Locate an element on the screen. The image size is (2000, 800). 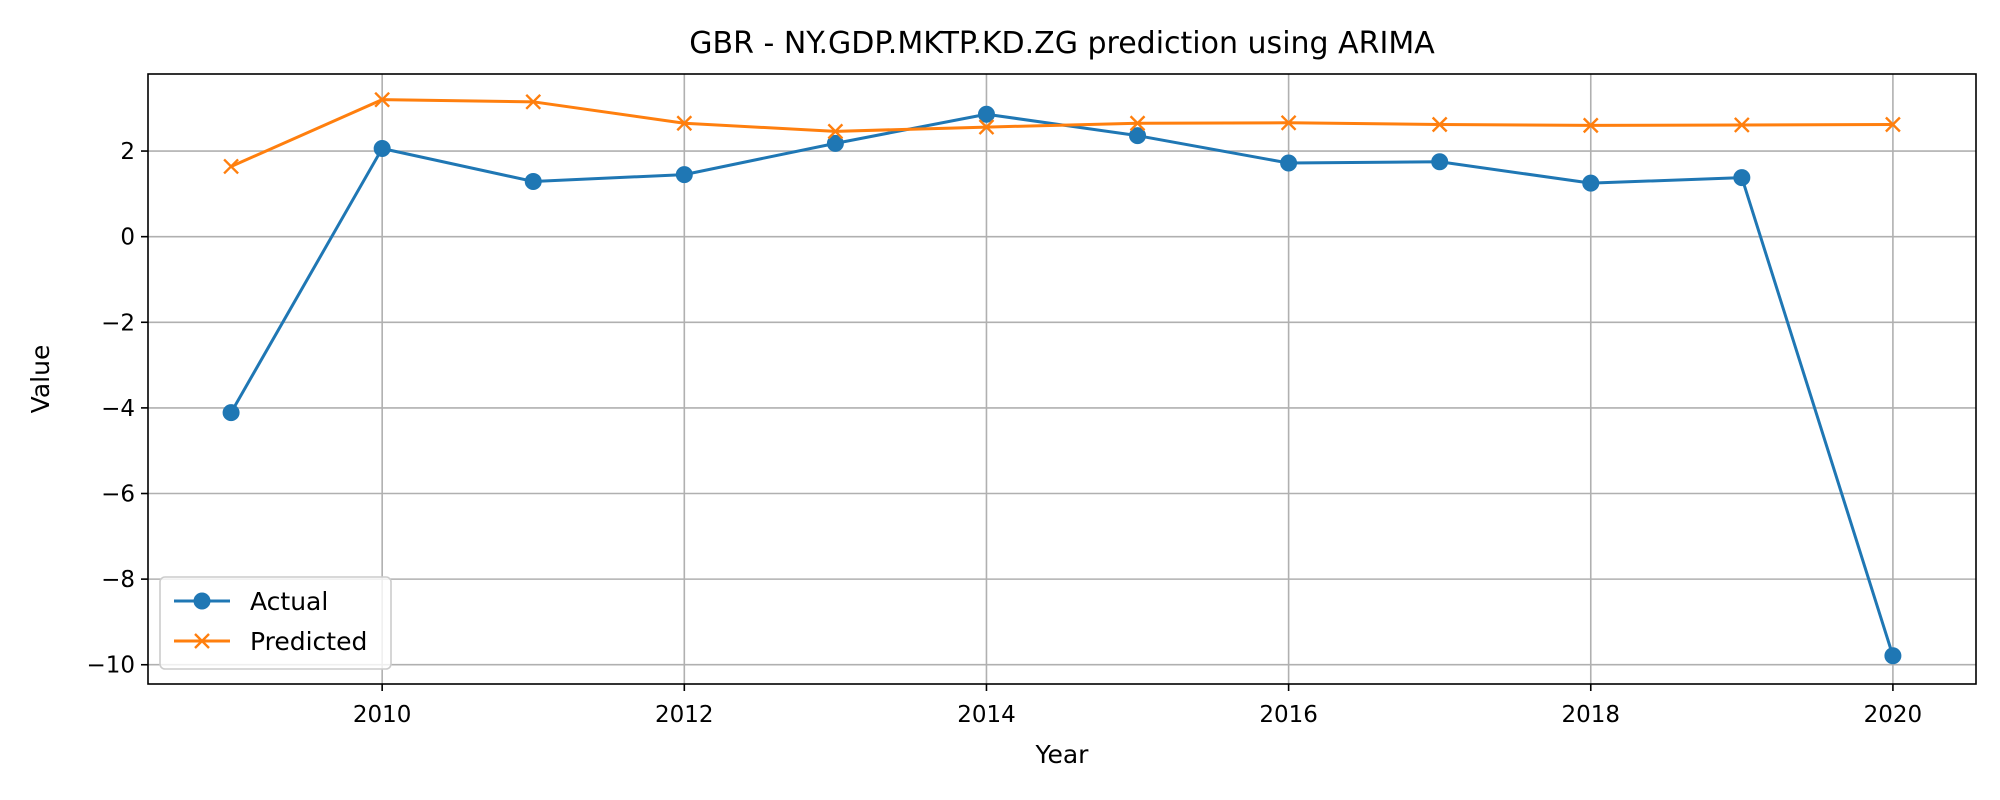
legend-marker-actual is located at coordinates (202, 601).